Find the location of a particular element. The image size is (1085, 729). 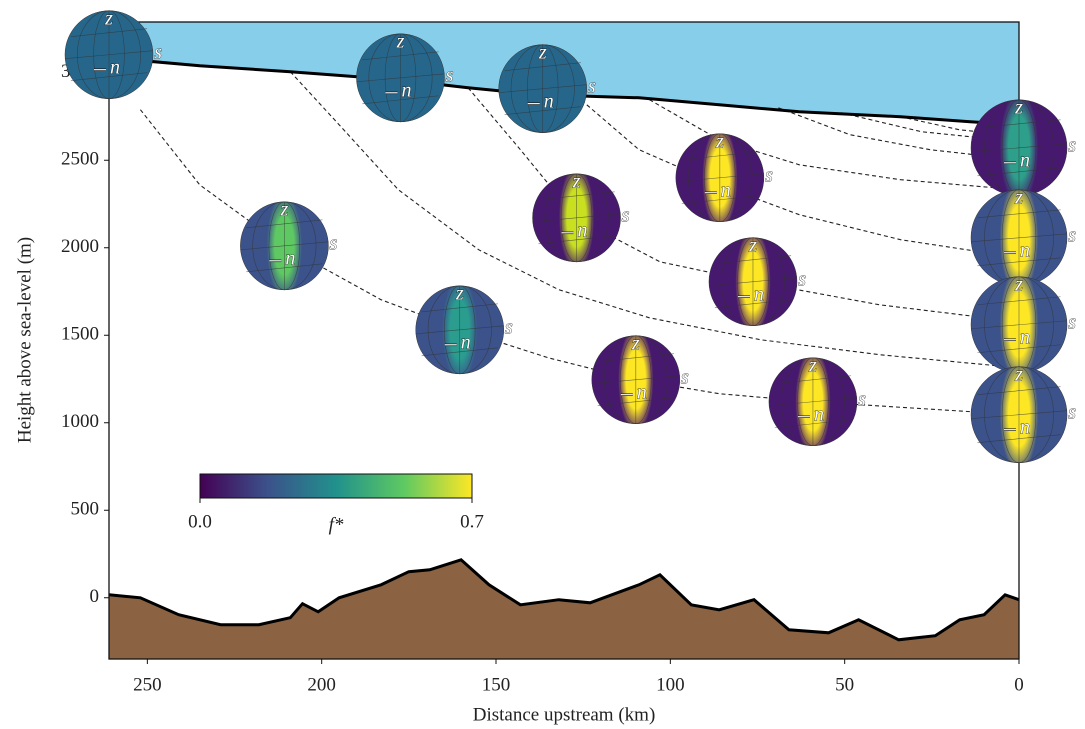

x-axis-label: Distance upstream (km) is located at coordinates (564, 714).